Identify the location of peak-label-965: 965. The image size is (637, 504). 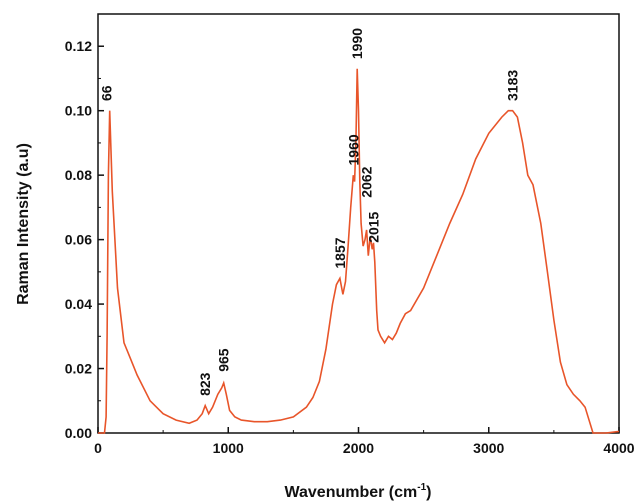
(224, 360).